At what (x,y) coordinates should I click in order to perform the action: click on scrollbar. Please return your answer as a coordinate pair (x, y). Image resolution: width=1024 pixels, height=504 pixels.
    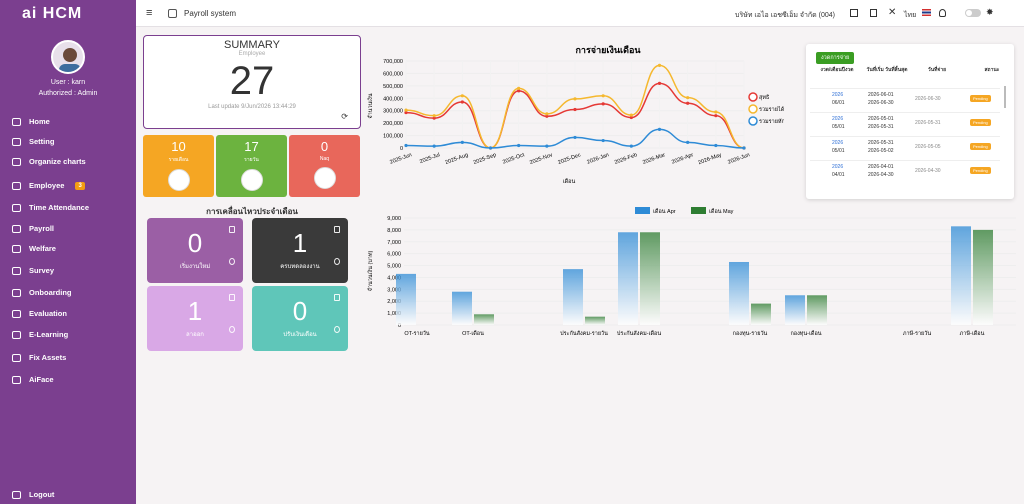
    Looking at the image, I should click on (1005, 97).